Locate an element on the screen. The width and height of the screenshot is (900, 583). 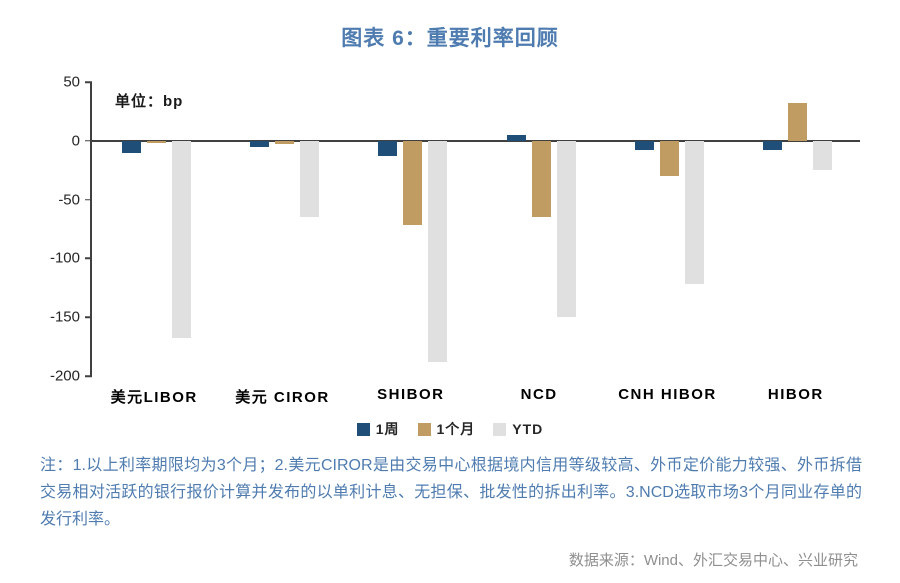
legend: 1周 1个月 YTD is located at coordinates (450, 429).